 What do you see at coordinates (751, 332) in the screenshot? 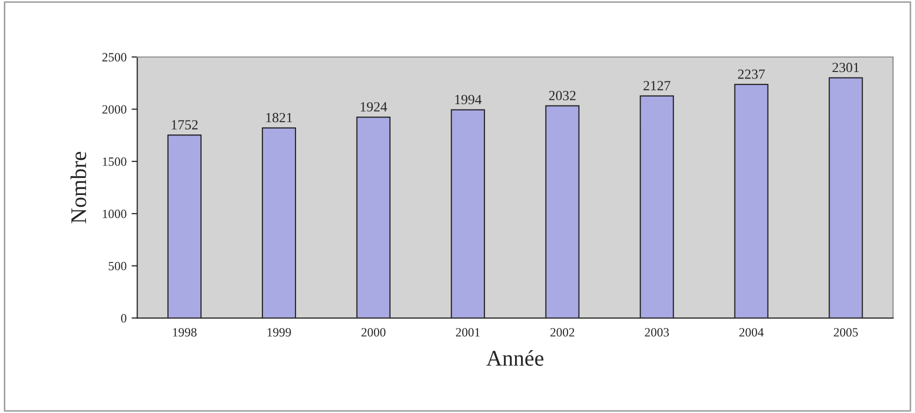
I see `x-tick-label: 2004` at bounding box center [751, 332].